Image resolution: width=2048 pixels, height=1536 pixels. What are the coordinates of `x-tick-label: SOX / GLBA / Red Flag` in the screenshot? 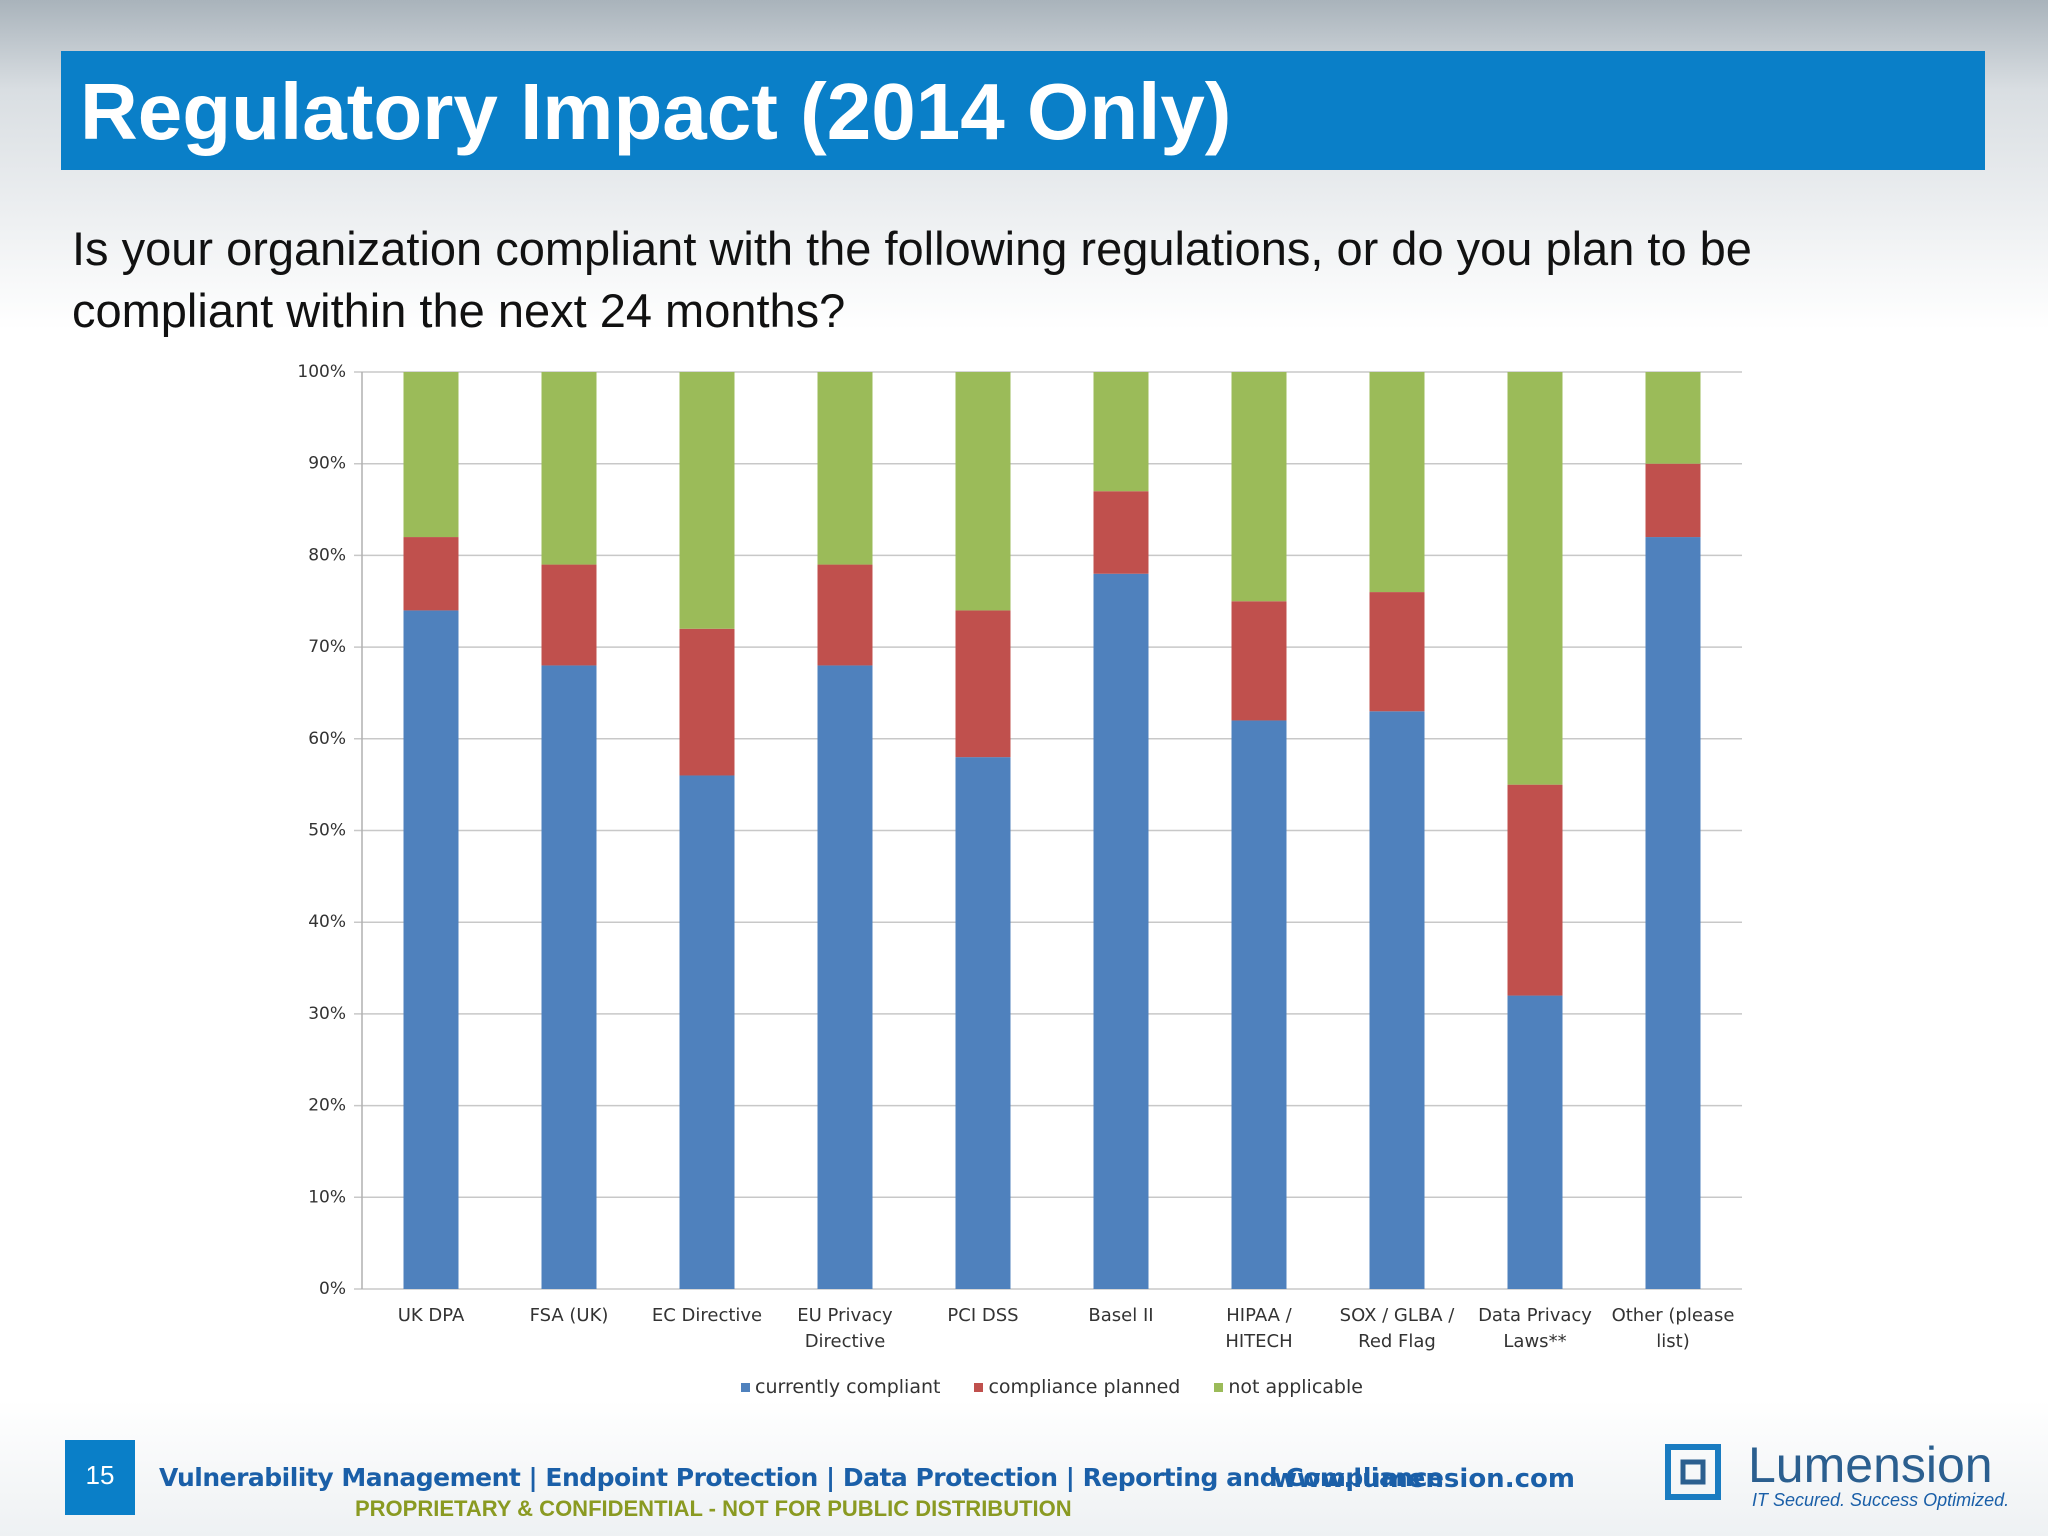 It's located at (1397, 1328).